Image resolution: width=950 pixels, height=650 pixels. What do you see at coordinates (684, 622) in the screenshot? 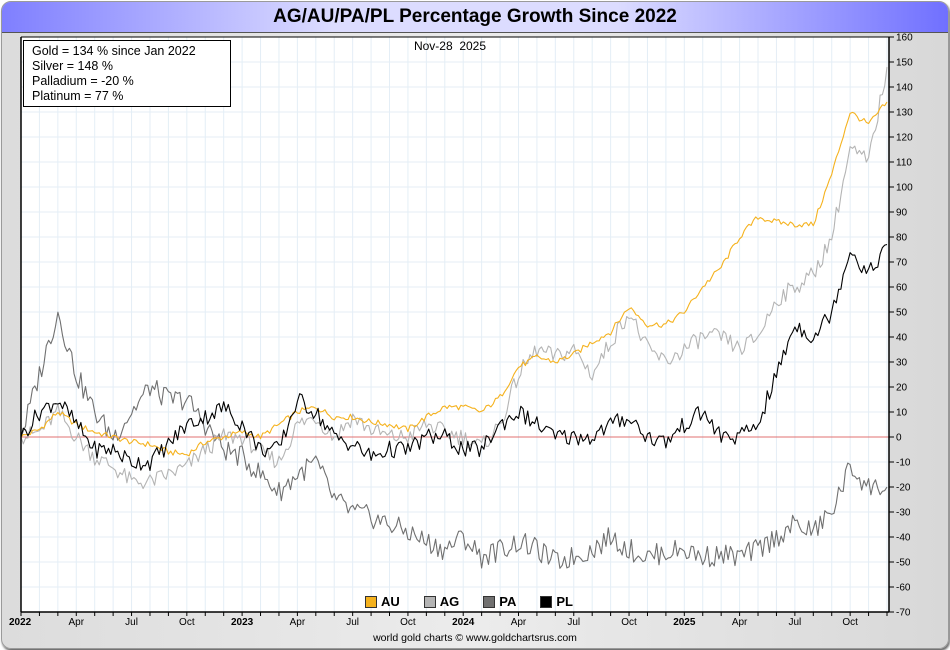
I see `x-tick-label: 2025` at bounding box center [684, 622].